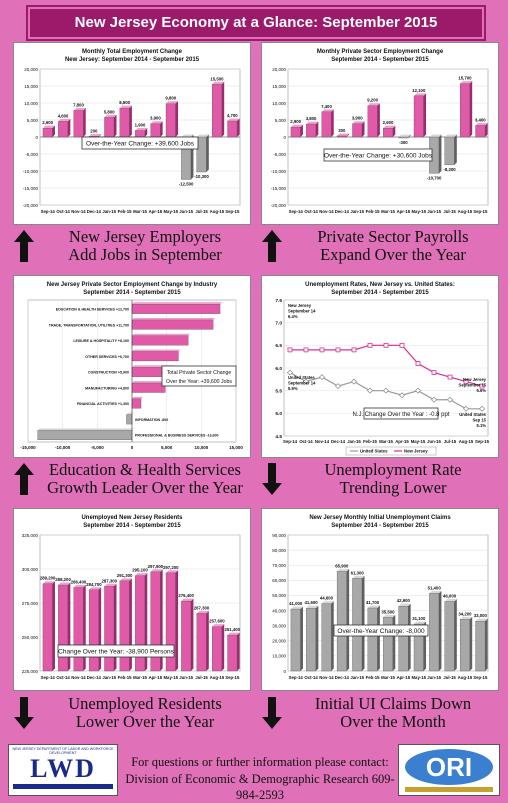 The width and height of the screenshot is (508, 803). What do you see at coordinates (31, 188) in the screenshot?
I see `y-tick-label: -15,000` at bounding box center [31, 188].